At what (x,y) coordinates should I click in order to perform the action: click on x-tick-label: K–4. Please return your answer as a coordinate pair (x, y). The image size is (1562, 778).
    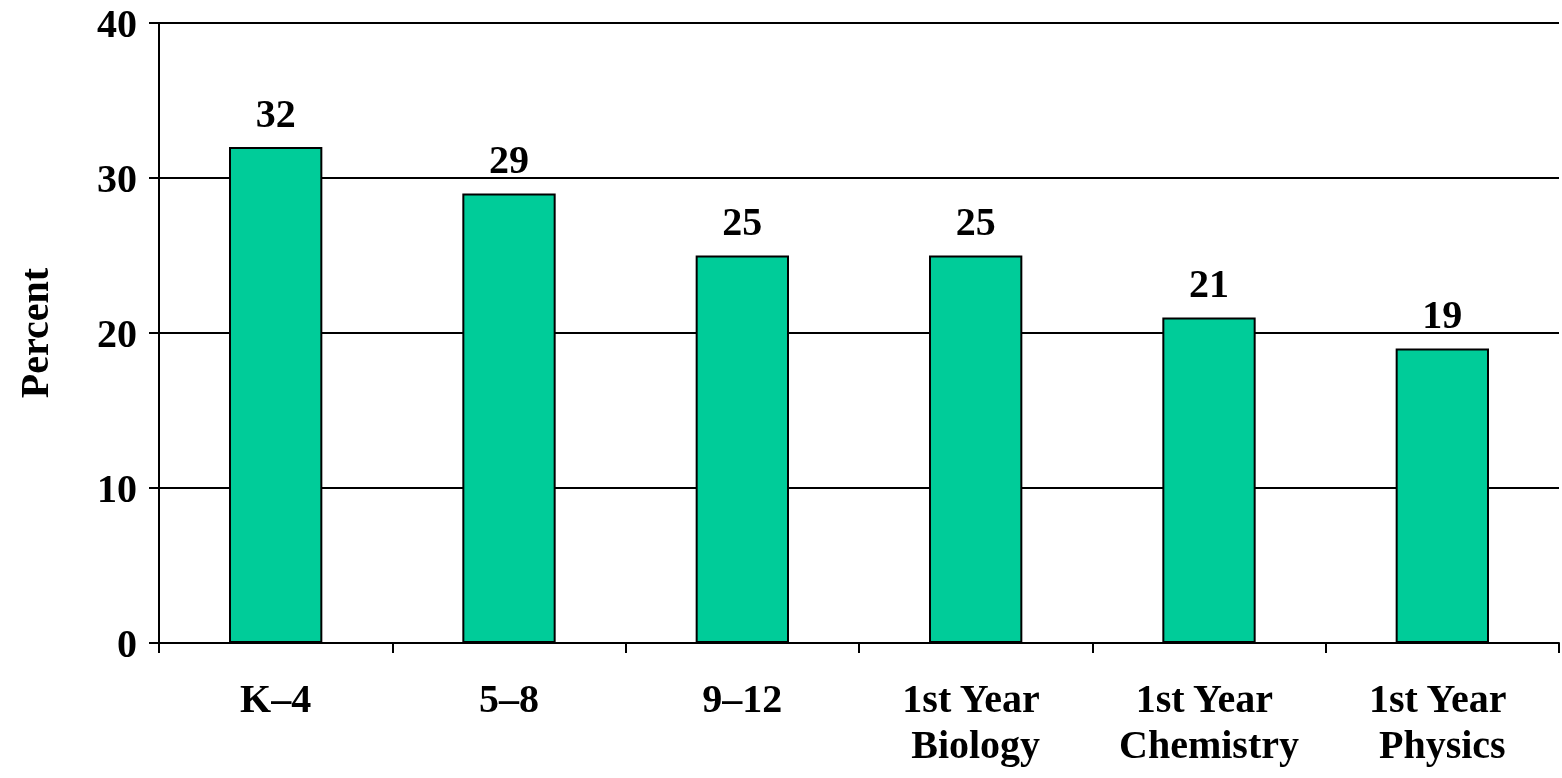
    Looking at the image, I should click on (276, 698).